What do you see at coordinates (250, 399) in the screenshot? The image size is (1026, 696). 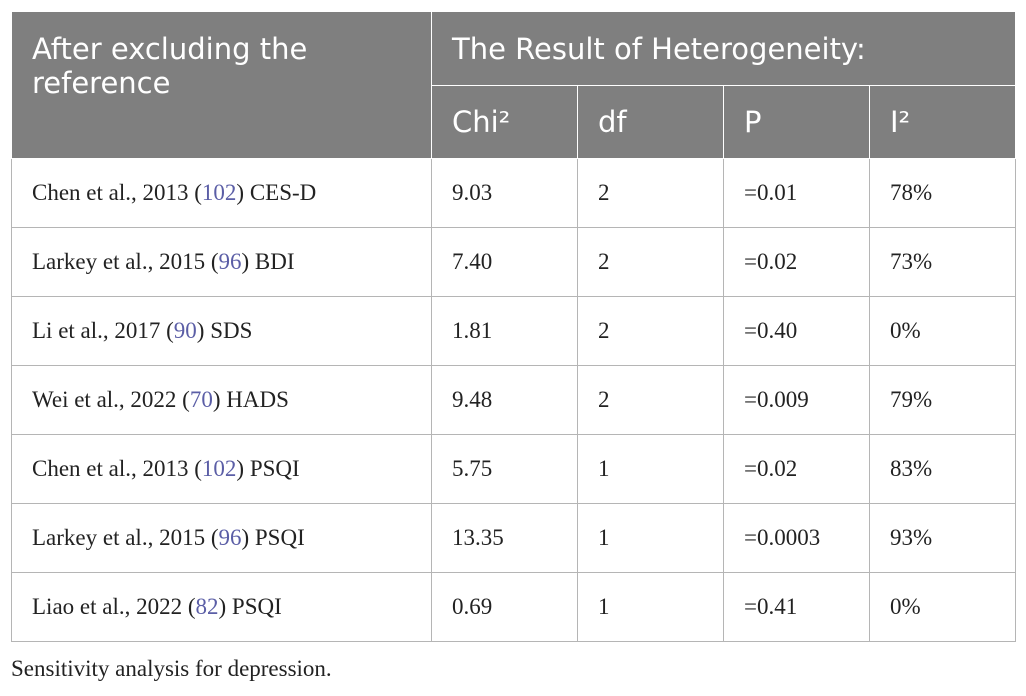 I see `study-text: ) HADS` at bounding box center [250, 399].